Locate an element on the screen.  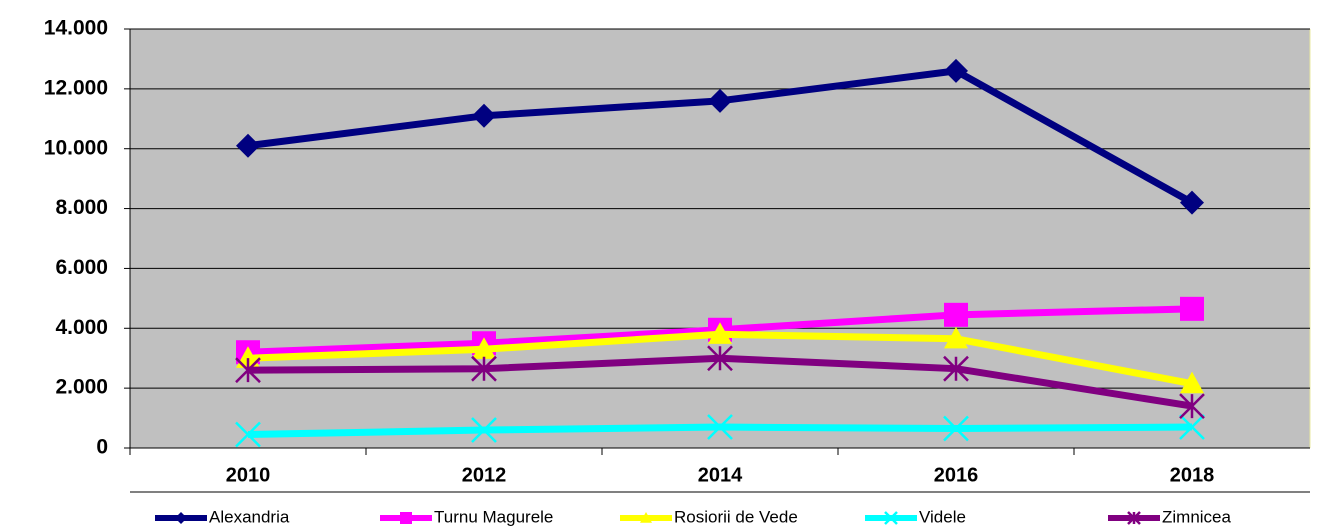
legend-label: Turnu Magurele is located at coordinates (493, 516).